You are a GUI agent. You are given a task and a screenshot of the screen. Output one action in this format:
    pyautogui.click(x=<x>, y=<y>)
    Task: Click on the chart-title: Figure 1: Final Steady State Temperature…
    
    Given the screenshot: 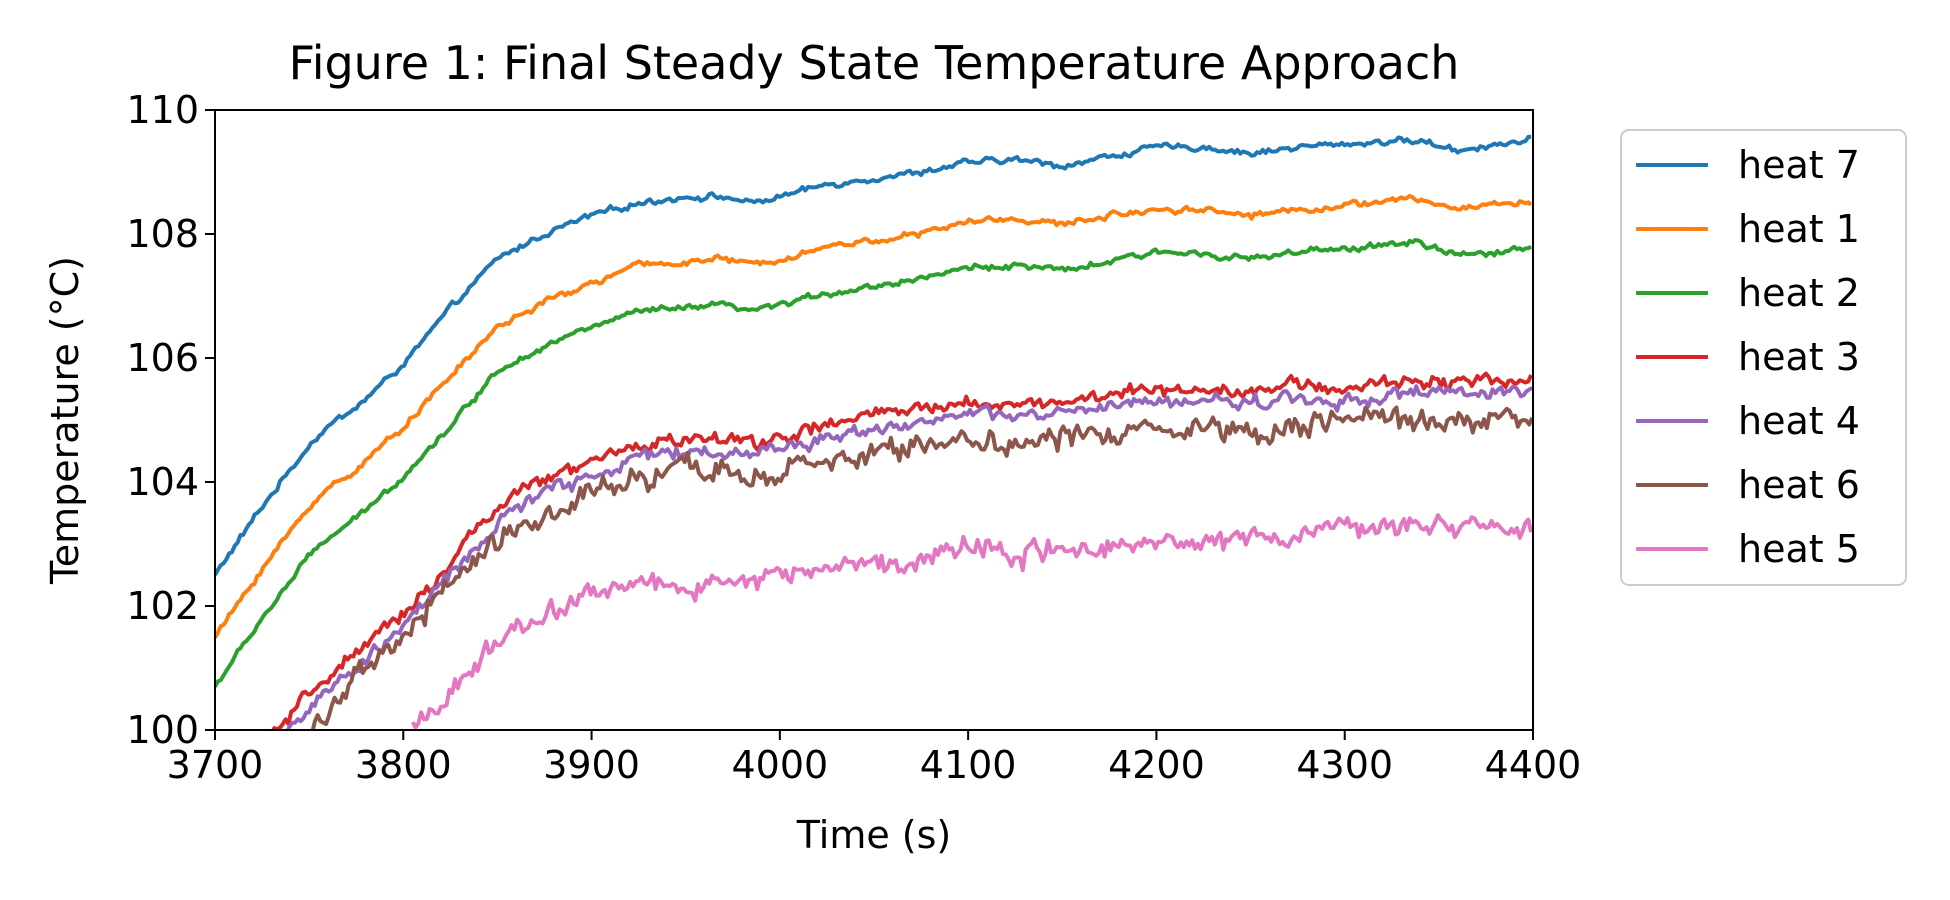 What is the action you would take?
    pyautogui.click(x=874, y=63)
    